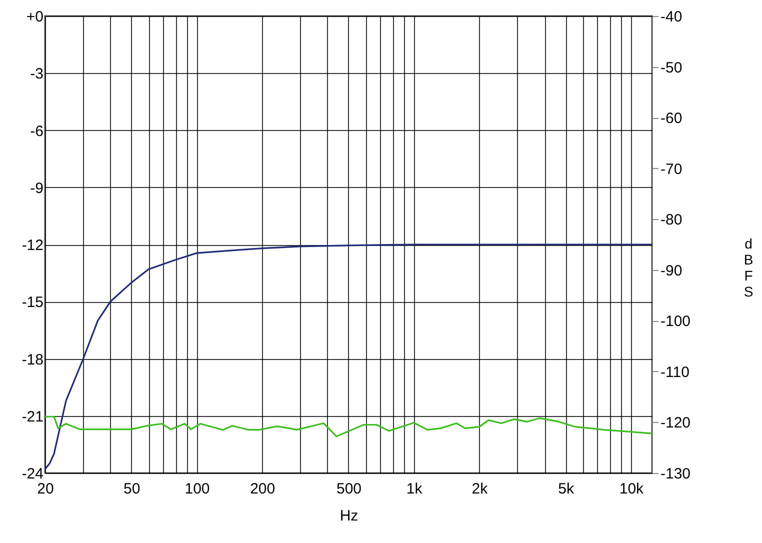 Image resolution: width=762 pixels, height=543 pixels. I want to click on x-axis-title: Hz, so click(349, 516).